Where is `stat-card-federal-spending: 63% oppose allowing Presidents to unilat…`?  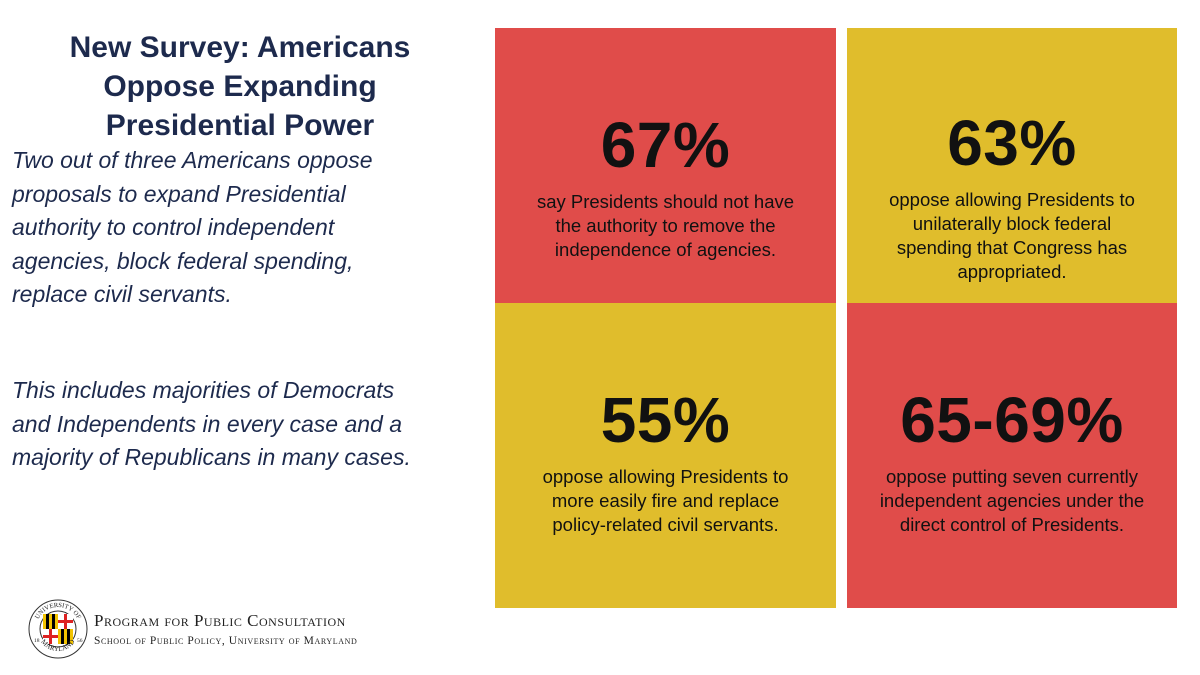
stat-card-federal-spending: 63% oppose allowing Presidents to unilat… is located at coordinates (1012, 173).